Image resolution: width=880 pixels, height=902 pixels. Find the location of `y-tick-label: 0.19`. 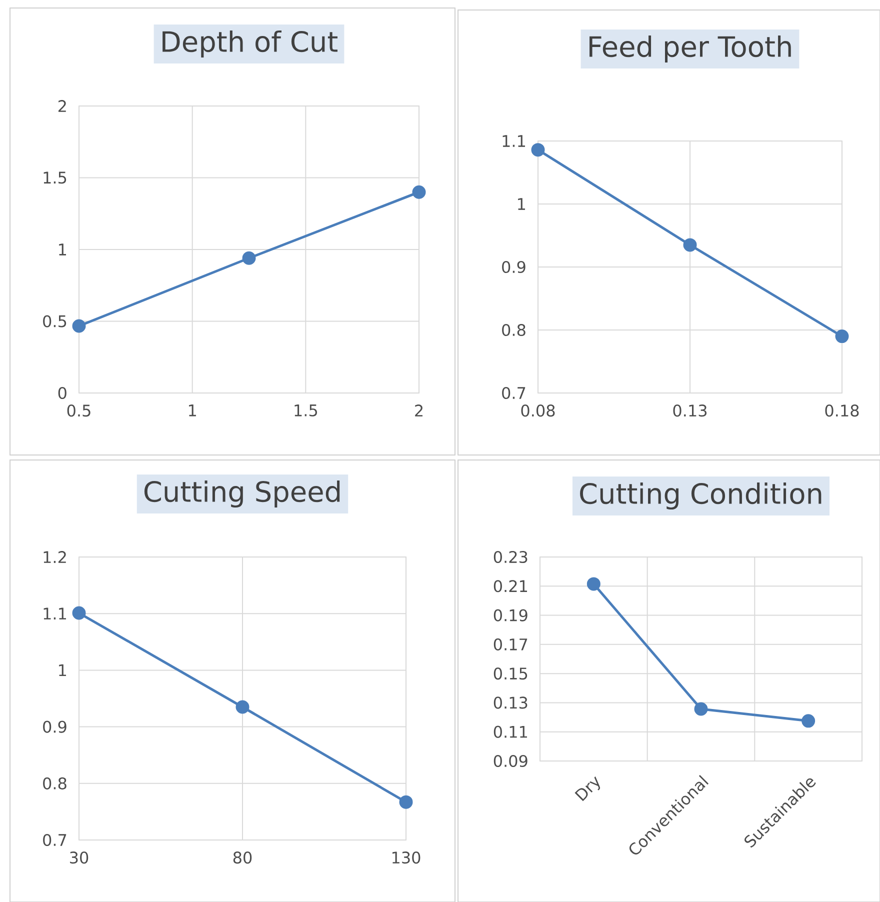

y-tick-label: 0.19 is located at coordinates (511, 615).